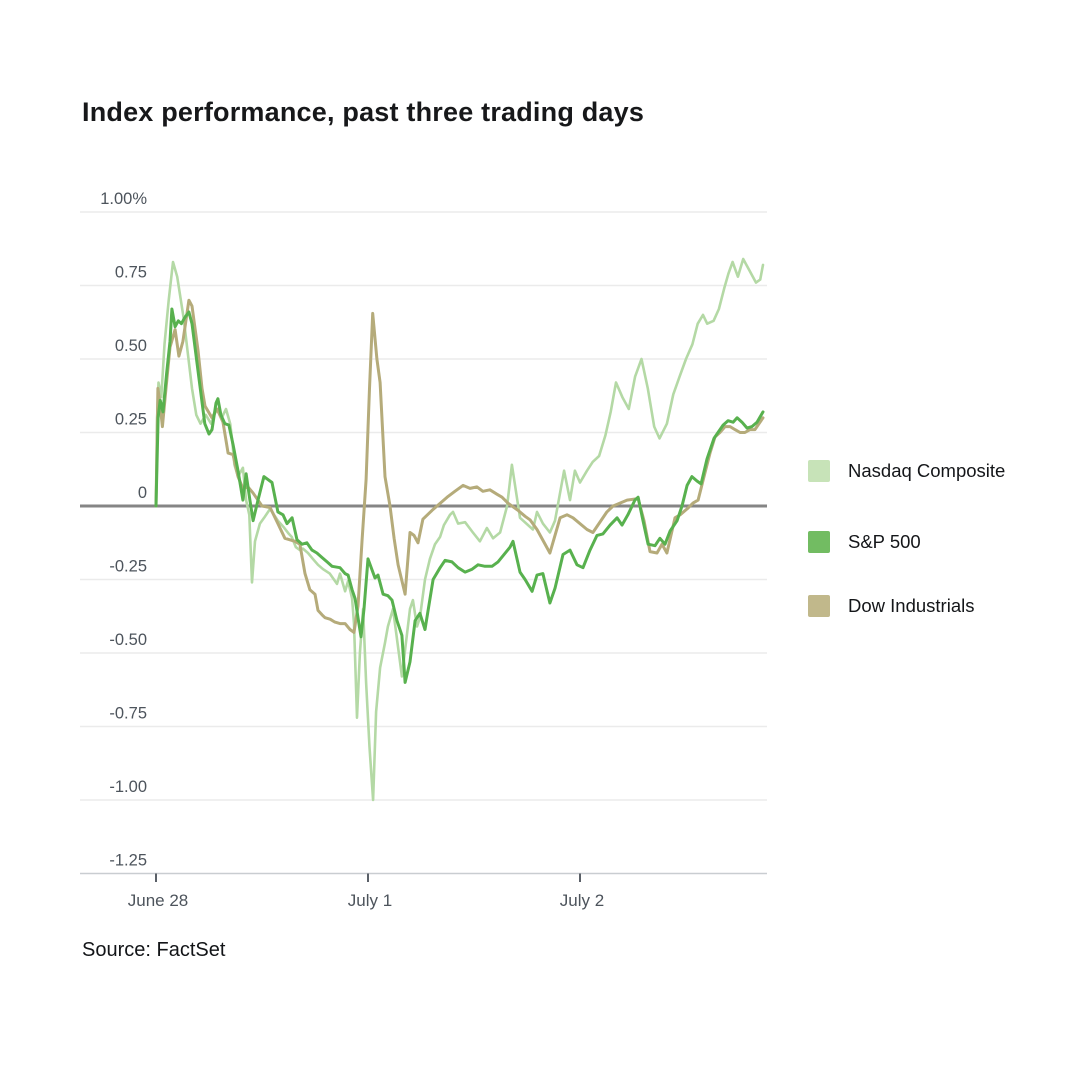  What do you see at coordinates (128, 714) in the screenshot?
I see `y-tick-label: -0.75` at bounding box center [128, 714].